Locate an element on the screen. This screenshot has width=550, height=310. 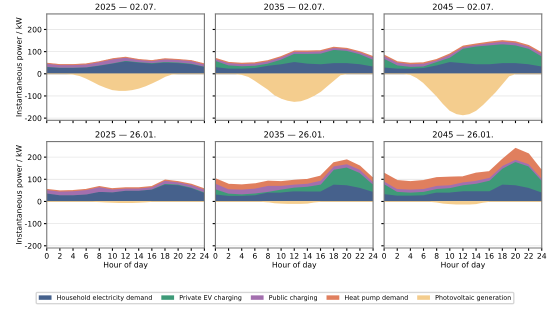
chart-title: 2045 — 26.01. is located at coordinates (462, 134).